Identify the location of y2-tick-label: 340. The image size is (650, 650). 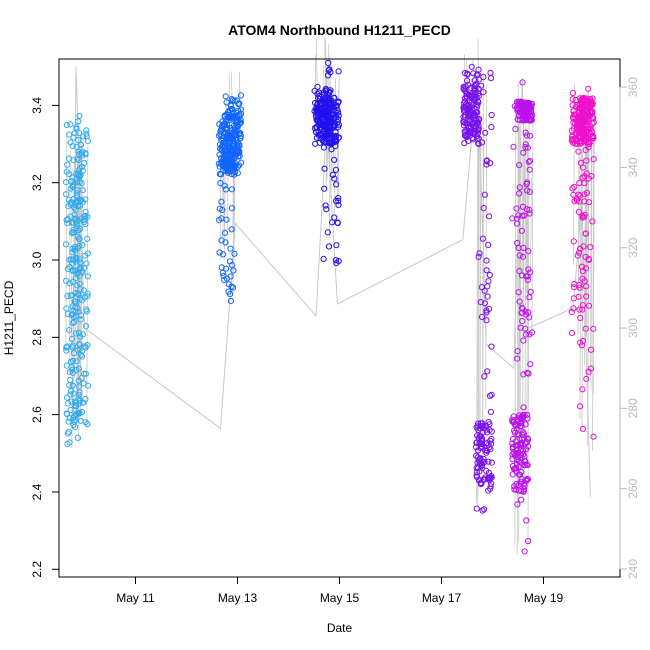
(633, 167).